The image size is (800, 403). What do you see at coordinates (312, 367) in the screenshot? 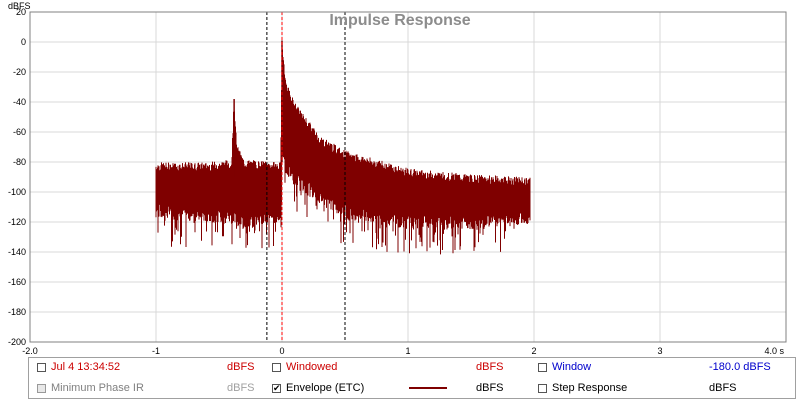
I see `legend-row1-label-2: Windowed` at bounding box center [312, 367].